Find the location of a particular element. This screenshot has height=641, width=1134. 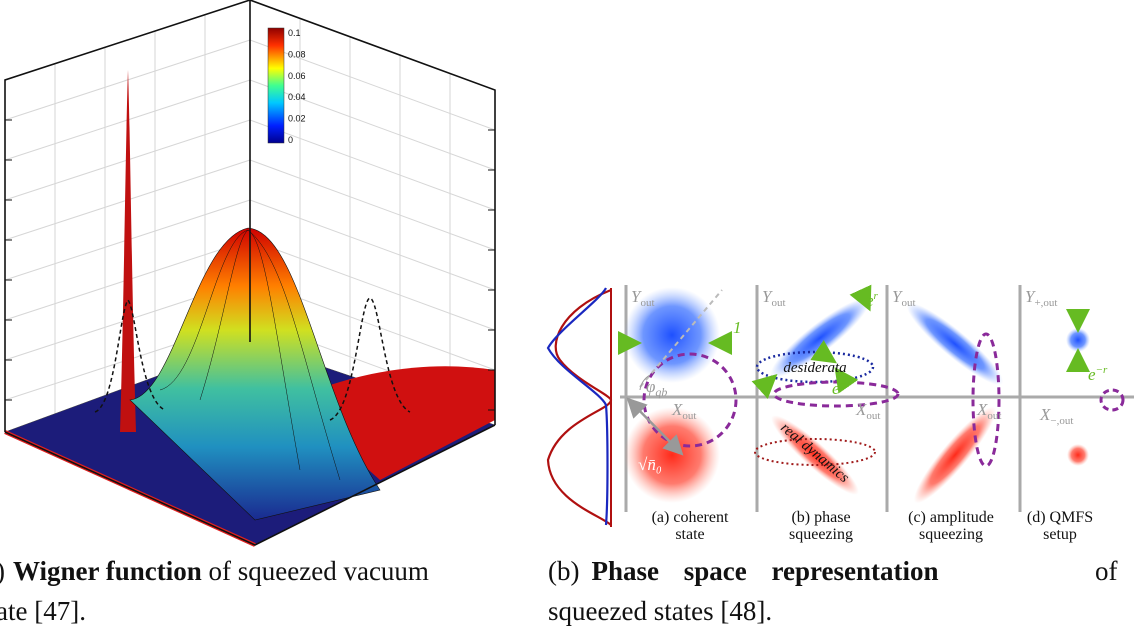

panel-caption: (a) coherent is located at coordinates (690, 517).